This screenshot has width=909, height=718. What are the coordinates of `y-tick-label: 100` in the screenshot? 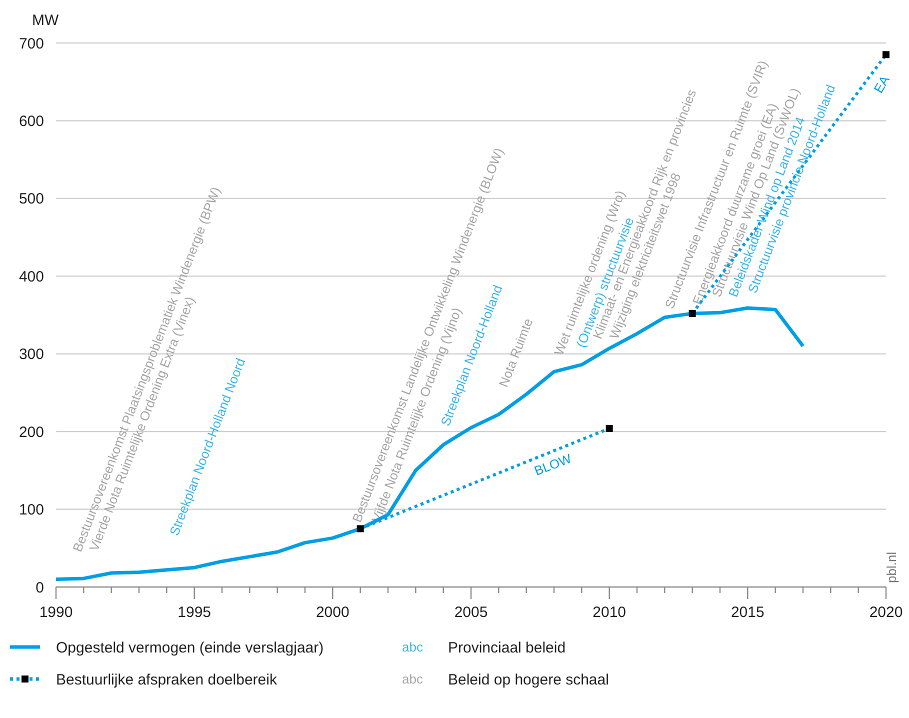 It's located at (31, 510).